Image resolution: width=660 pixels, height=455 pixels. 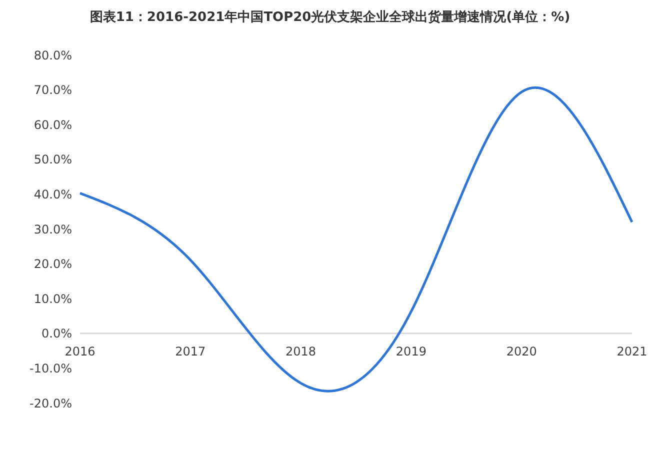 What do you see at coordinates (632, 351) in the screenshot?
I see `x-tick-label: 2021` at bounding box center [632, 351].